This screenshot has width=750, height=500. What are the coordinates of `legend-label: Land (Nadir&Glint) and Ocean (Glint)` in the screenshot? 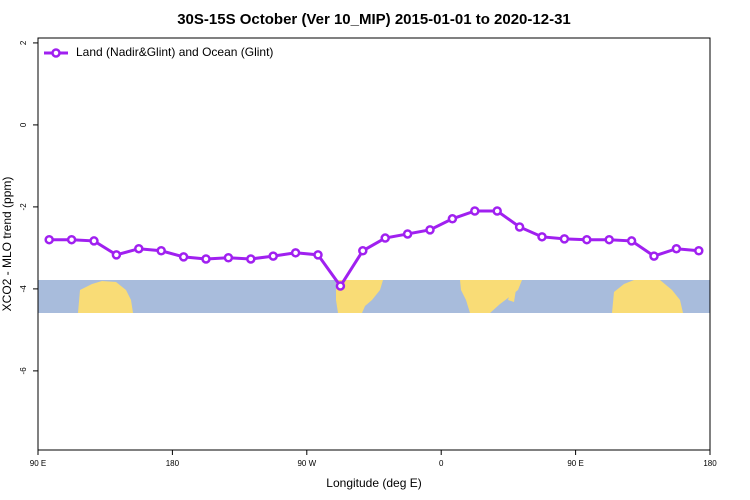 It's located at (174, 52).